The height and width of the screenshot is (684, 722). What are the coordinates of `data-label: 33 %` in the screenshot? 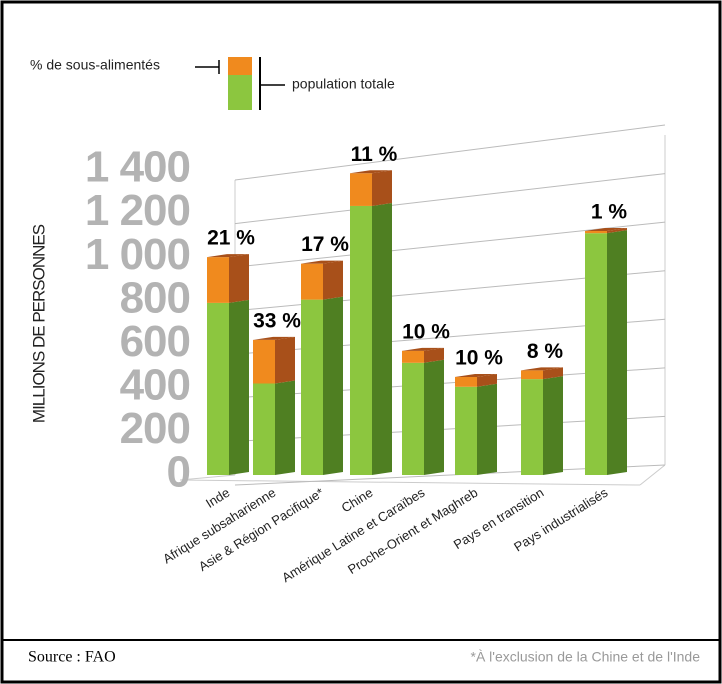 It's located at (277, 320).